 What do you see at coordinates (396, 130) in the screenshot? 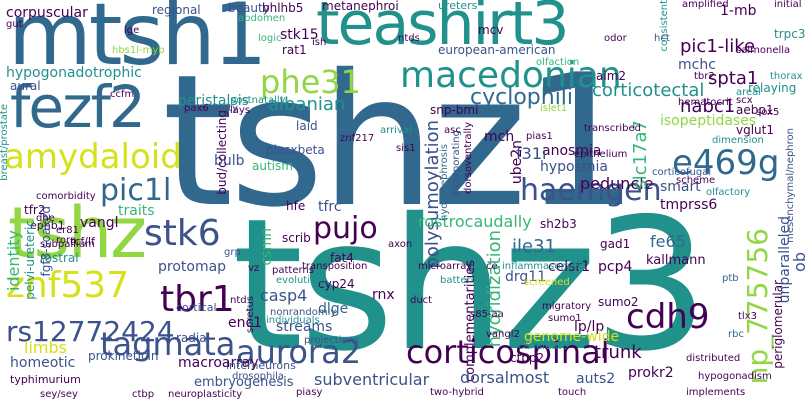
I see `word: arrival` at bounding box center [396, 130].